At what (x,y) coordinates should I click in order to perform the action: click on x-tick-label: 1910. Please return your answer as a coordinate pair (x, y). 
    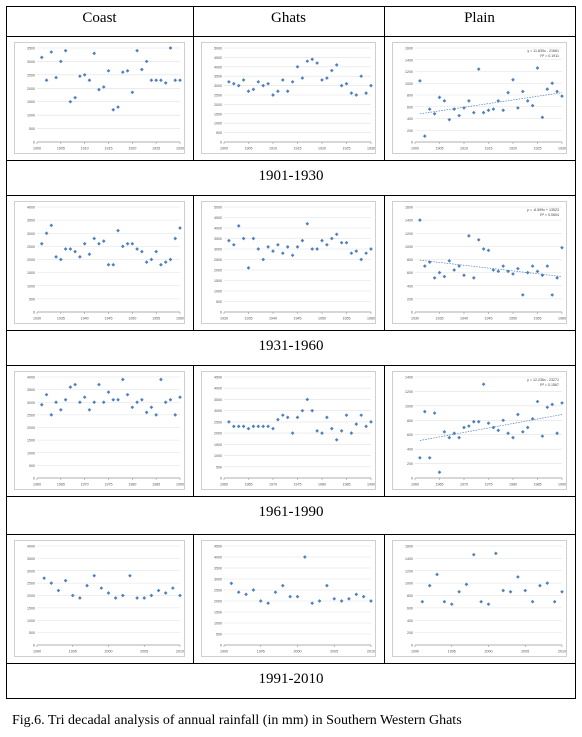
    Looking at the image, I should click on (273, 149).